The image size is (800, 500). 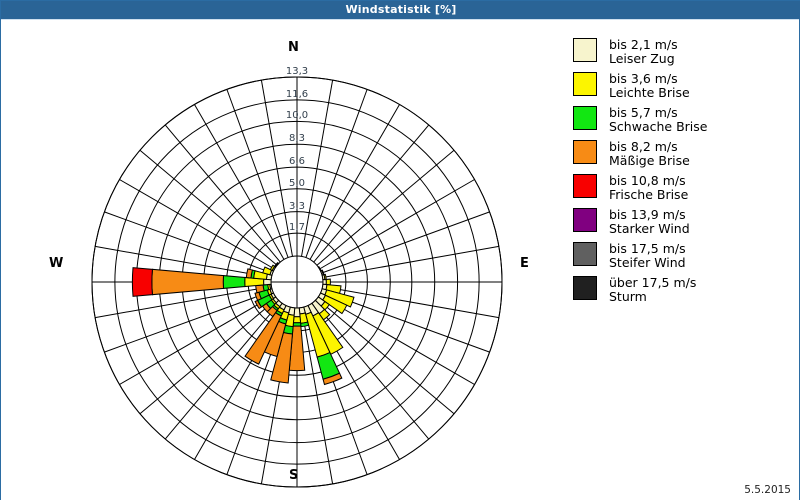 I want to click on radial-tick-label: 10,0, so click(x=297, y=116).